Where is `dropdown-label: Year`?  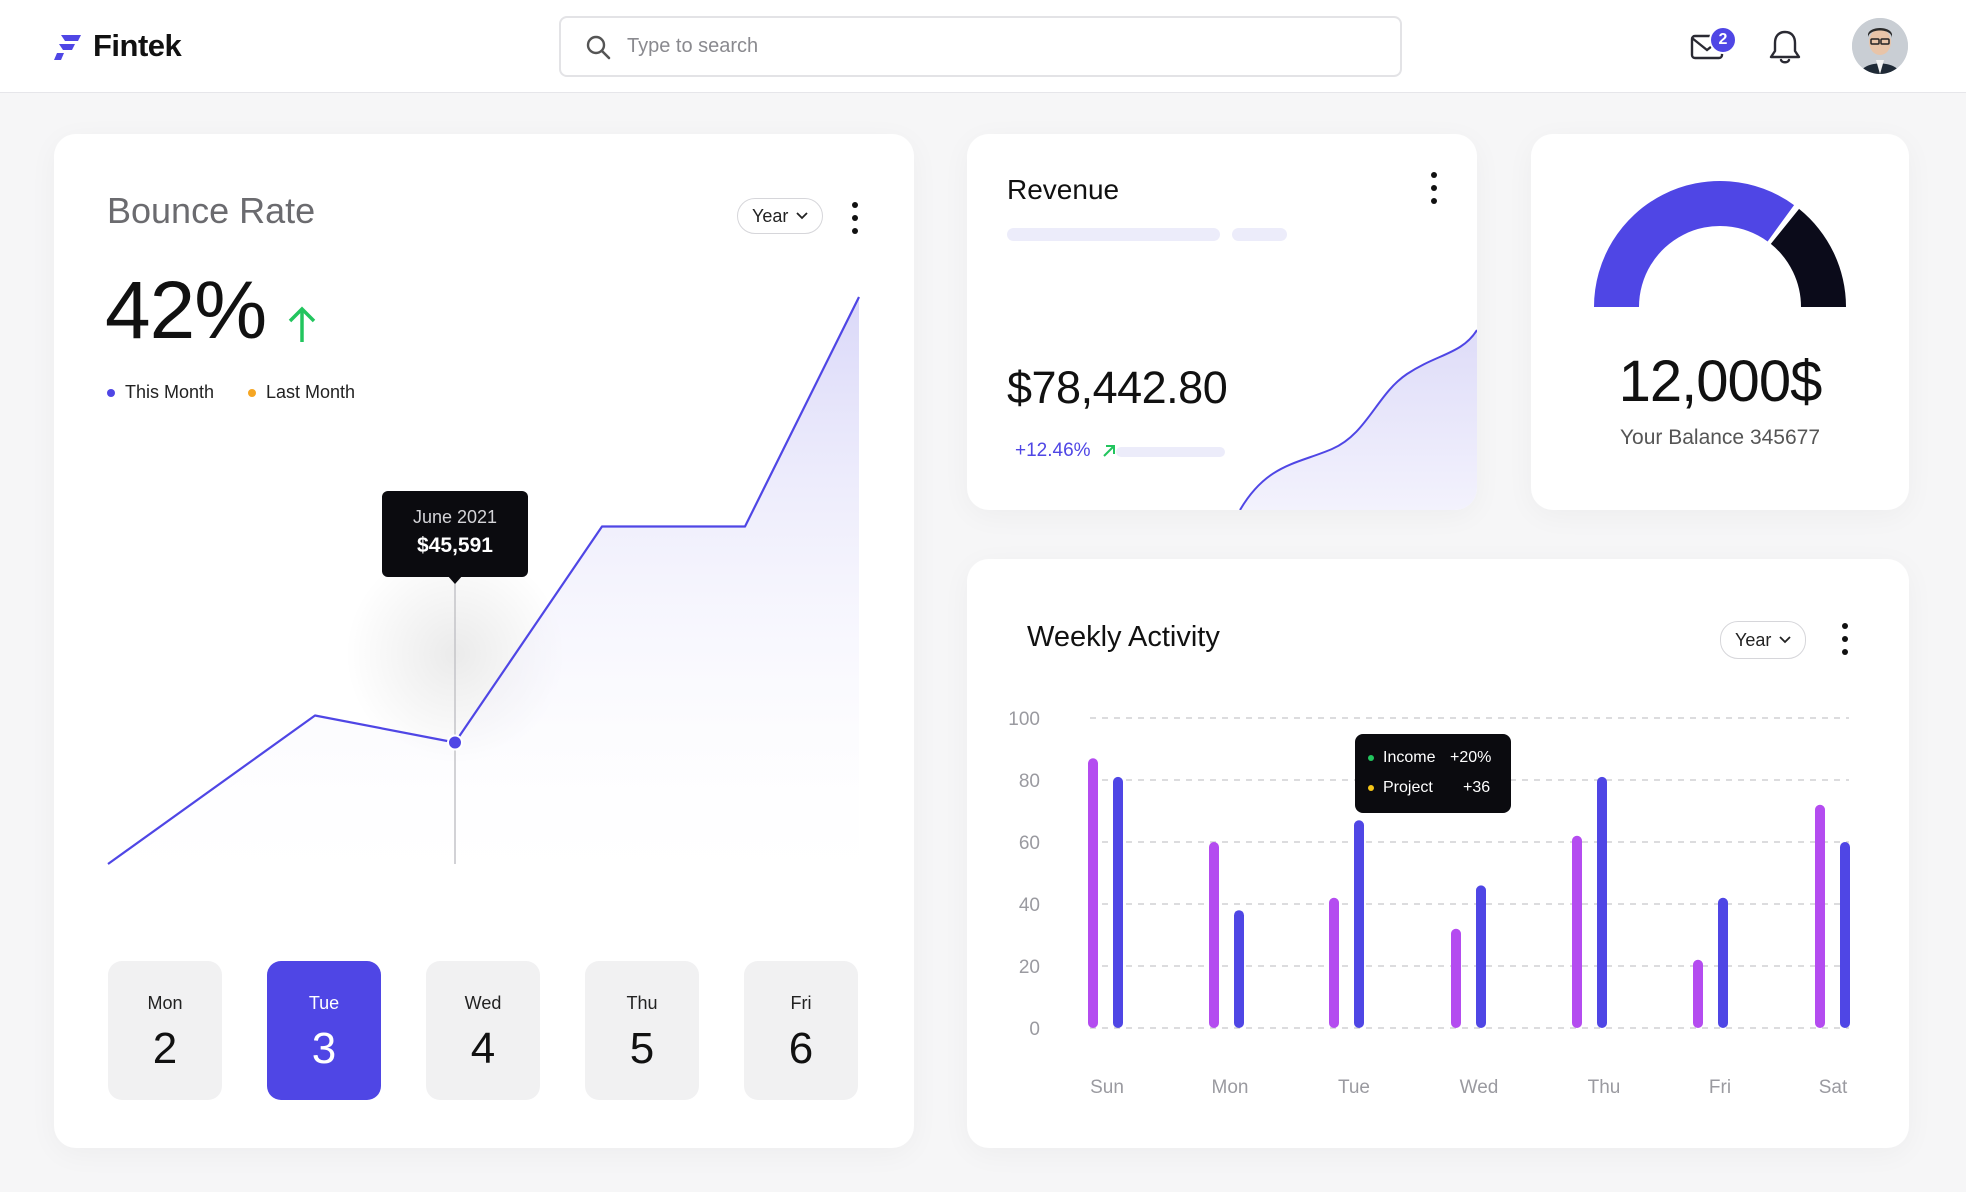
dropdown-label: Year is located at coordinates (770, 215).